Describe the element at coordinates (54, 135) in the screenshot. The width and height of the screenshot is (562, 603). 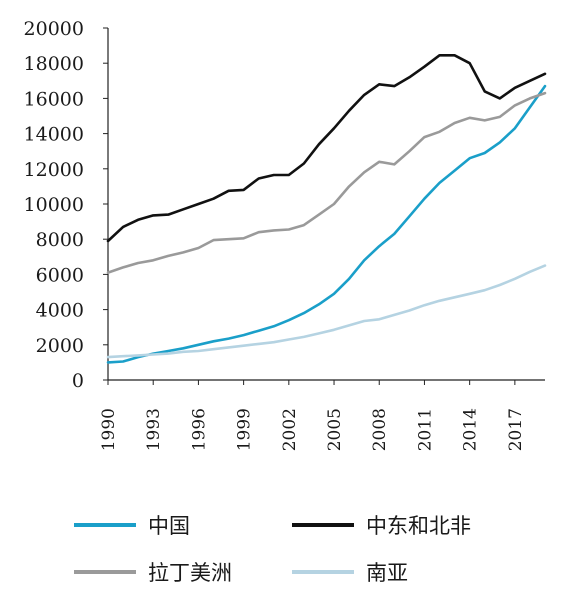
I see `y-tick-label: 14000` at that location.